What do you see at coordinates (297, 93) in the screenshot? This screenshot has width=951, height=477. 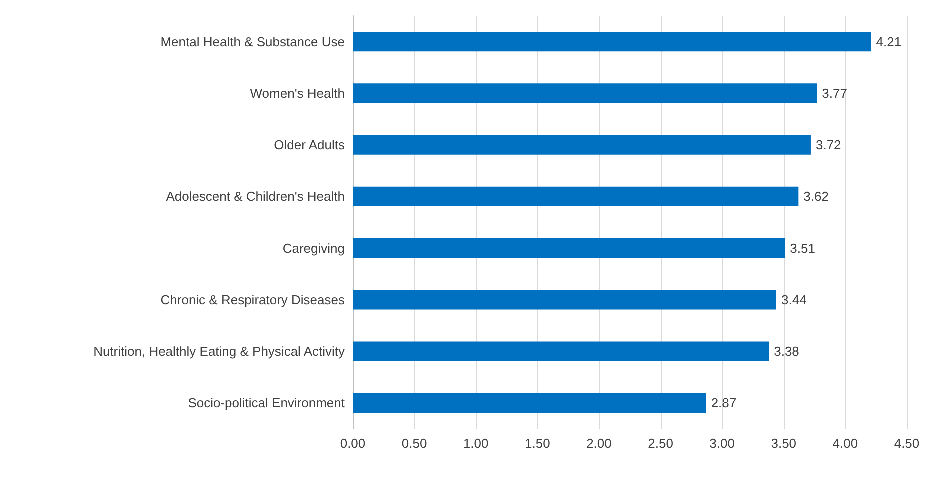 I see `y-tick-label: Women's Health` at bounding box center [297, 93].